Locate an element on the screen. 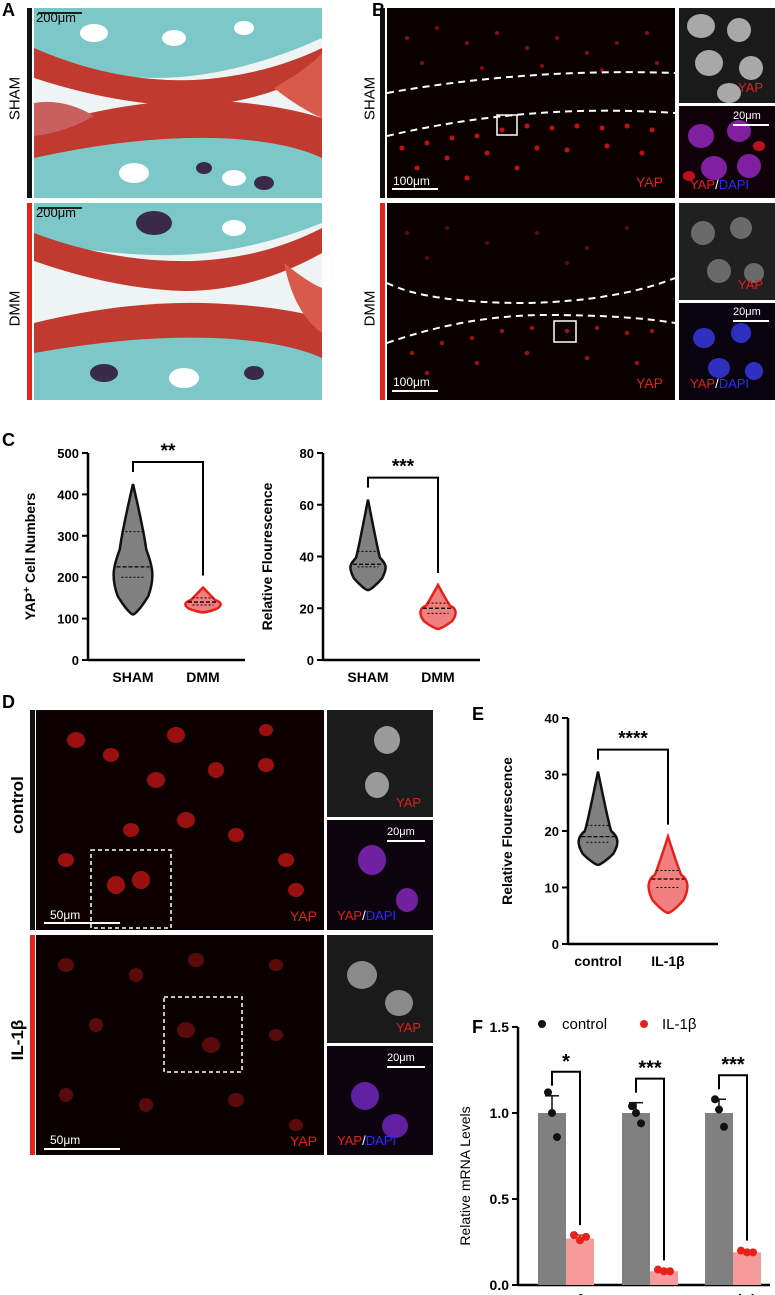 This screenshot has width=775, height=1295. panel-b-label-sham: SHAM is located at coordinates (370, 98).